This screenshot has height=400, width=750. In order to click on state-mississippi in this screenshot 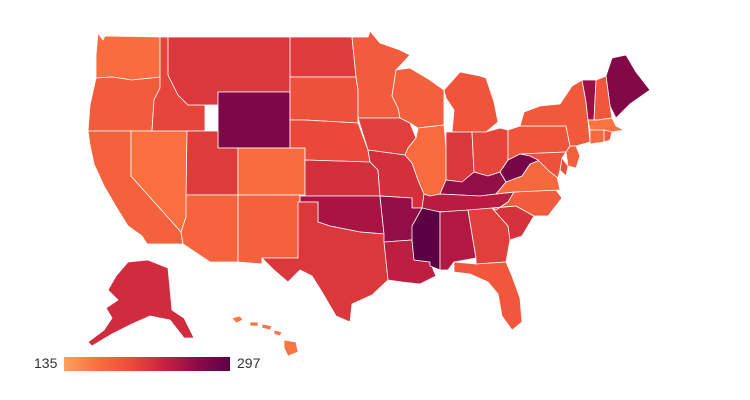, I will do `click(426, 239)`.